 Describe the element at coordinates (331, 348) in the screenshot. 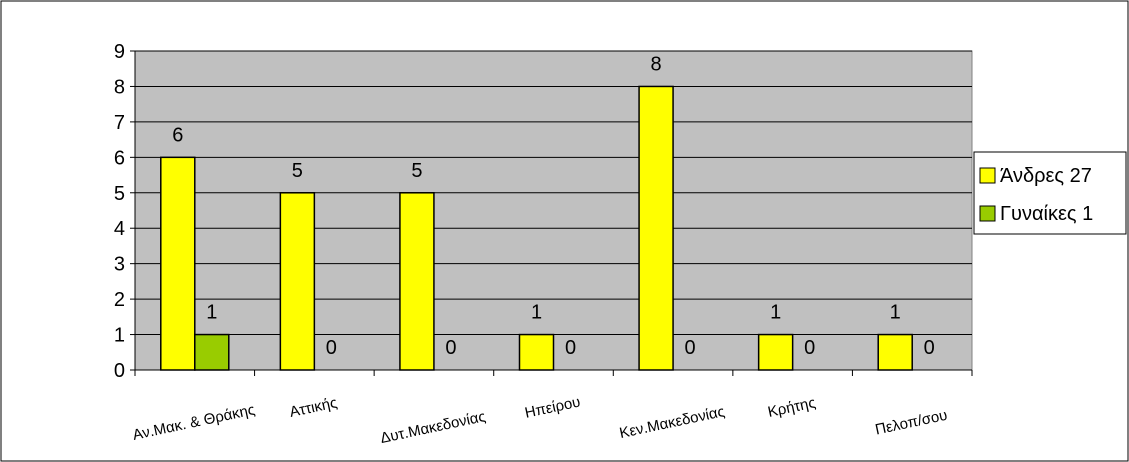

I see `data-label-women-1: 0` at that location.